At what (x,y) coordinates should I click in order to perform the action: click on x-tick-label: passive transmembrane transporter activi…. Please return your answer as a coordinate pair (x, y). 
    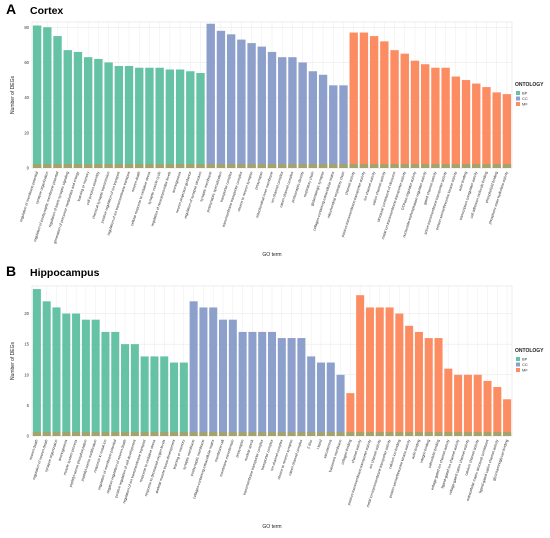
    Looking at the image, I should click on (359, 472).